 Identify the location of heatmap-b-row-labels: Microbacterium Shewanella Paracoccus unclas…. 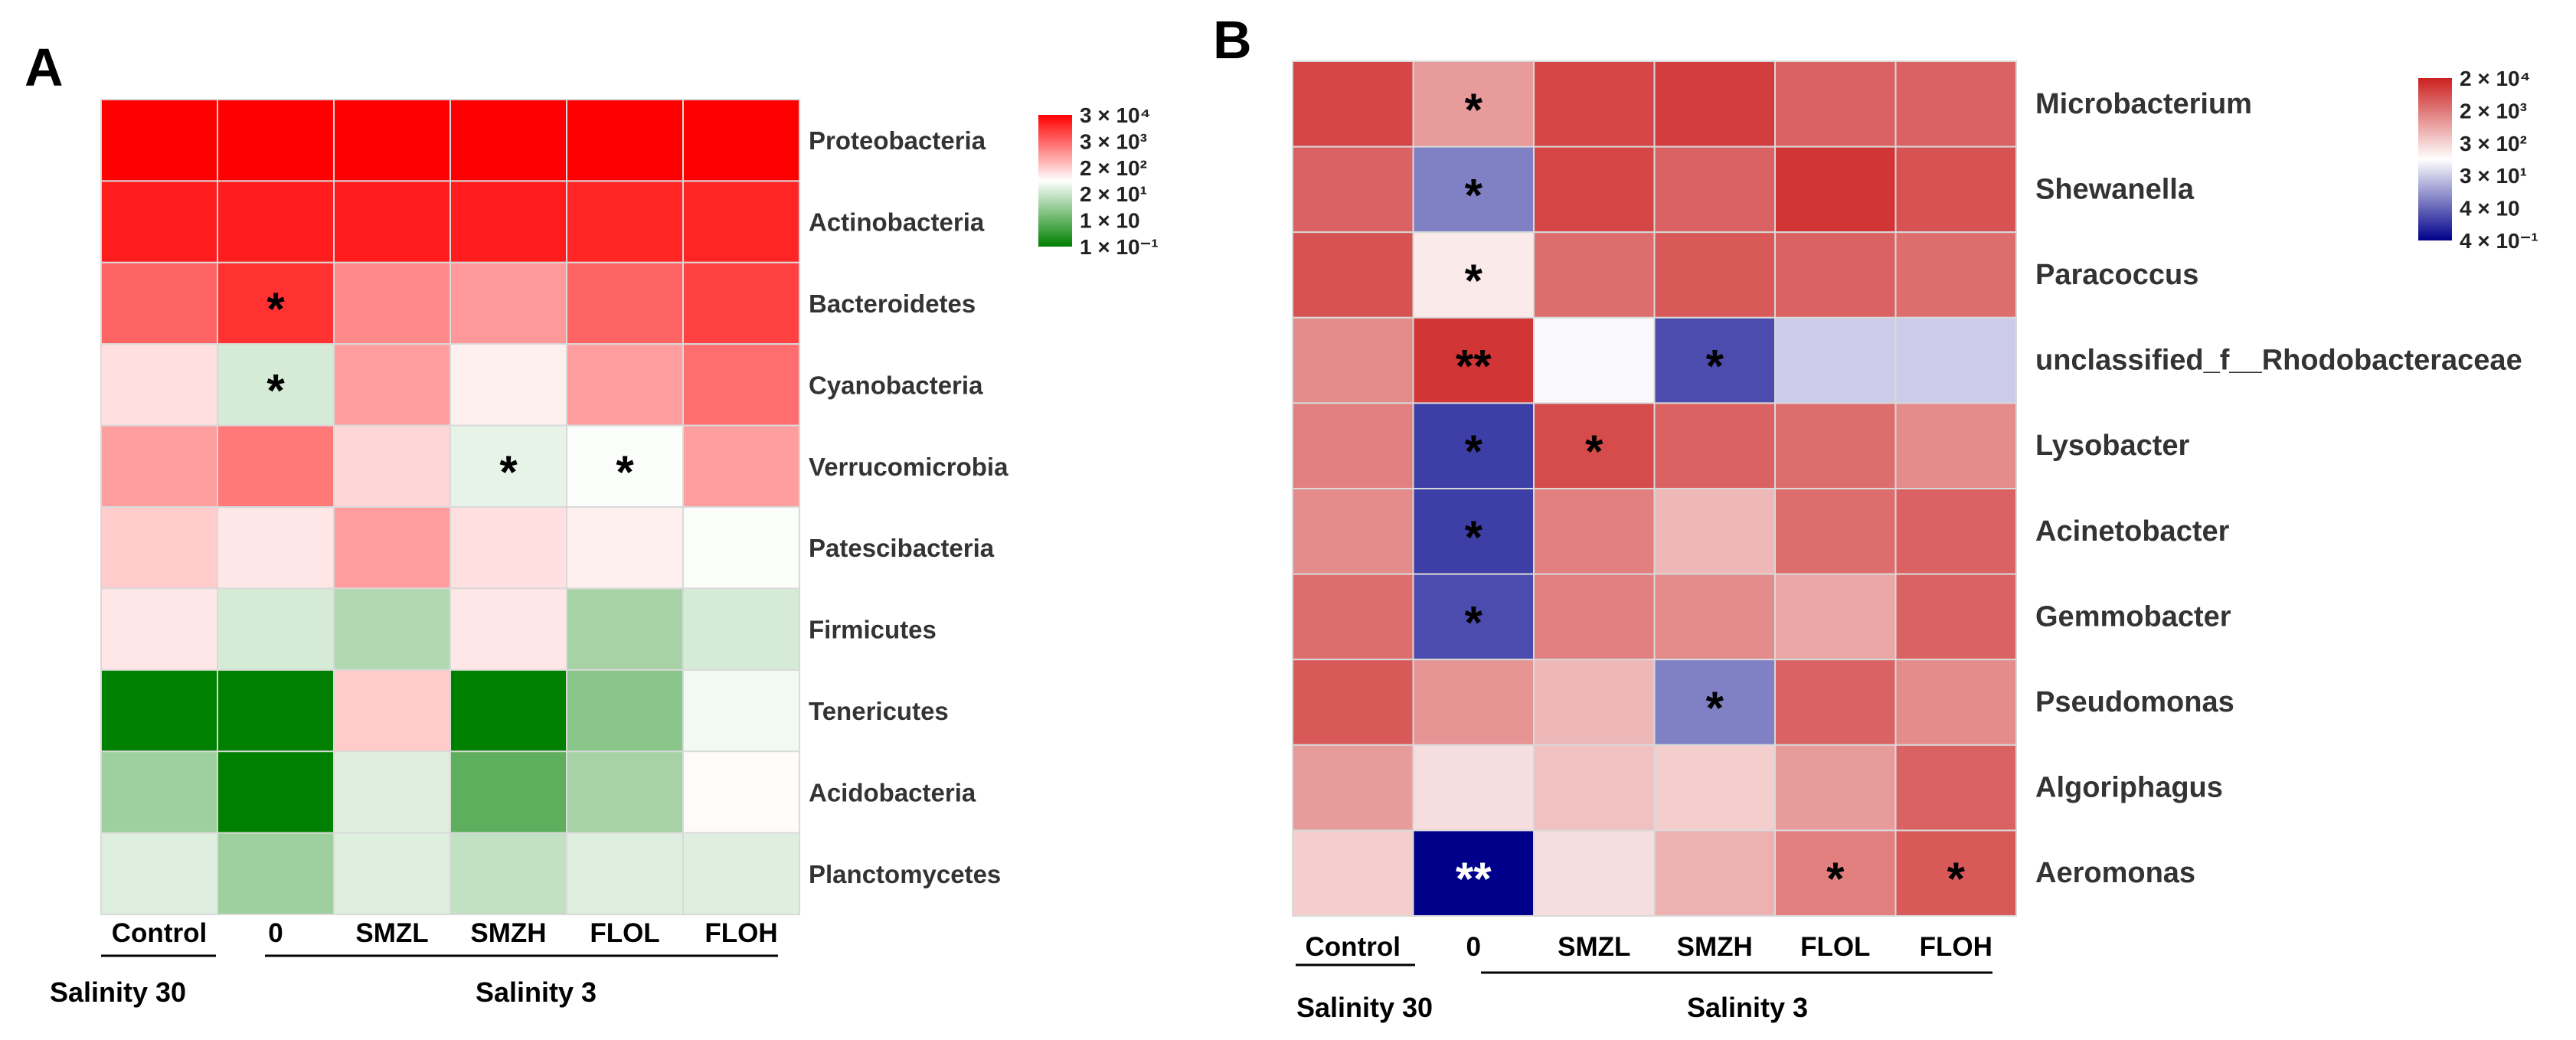
(2278, 488).